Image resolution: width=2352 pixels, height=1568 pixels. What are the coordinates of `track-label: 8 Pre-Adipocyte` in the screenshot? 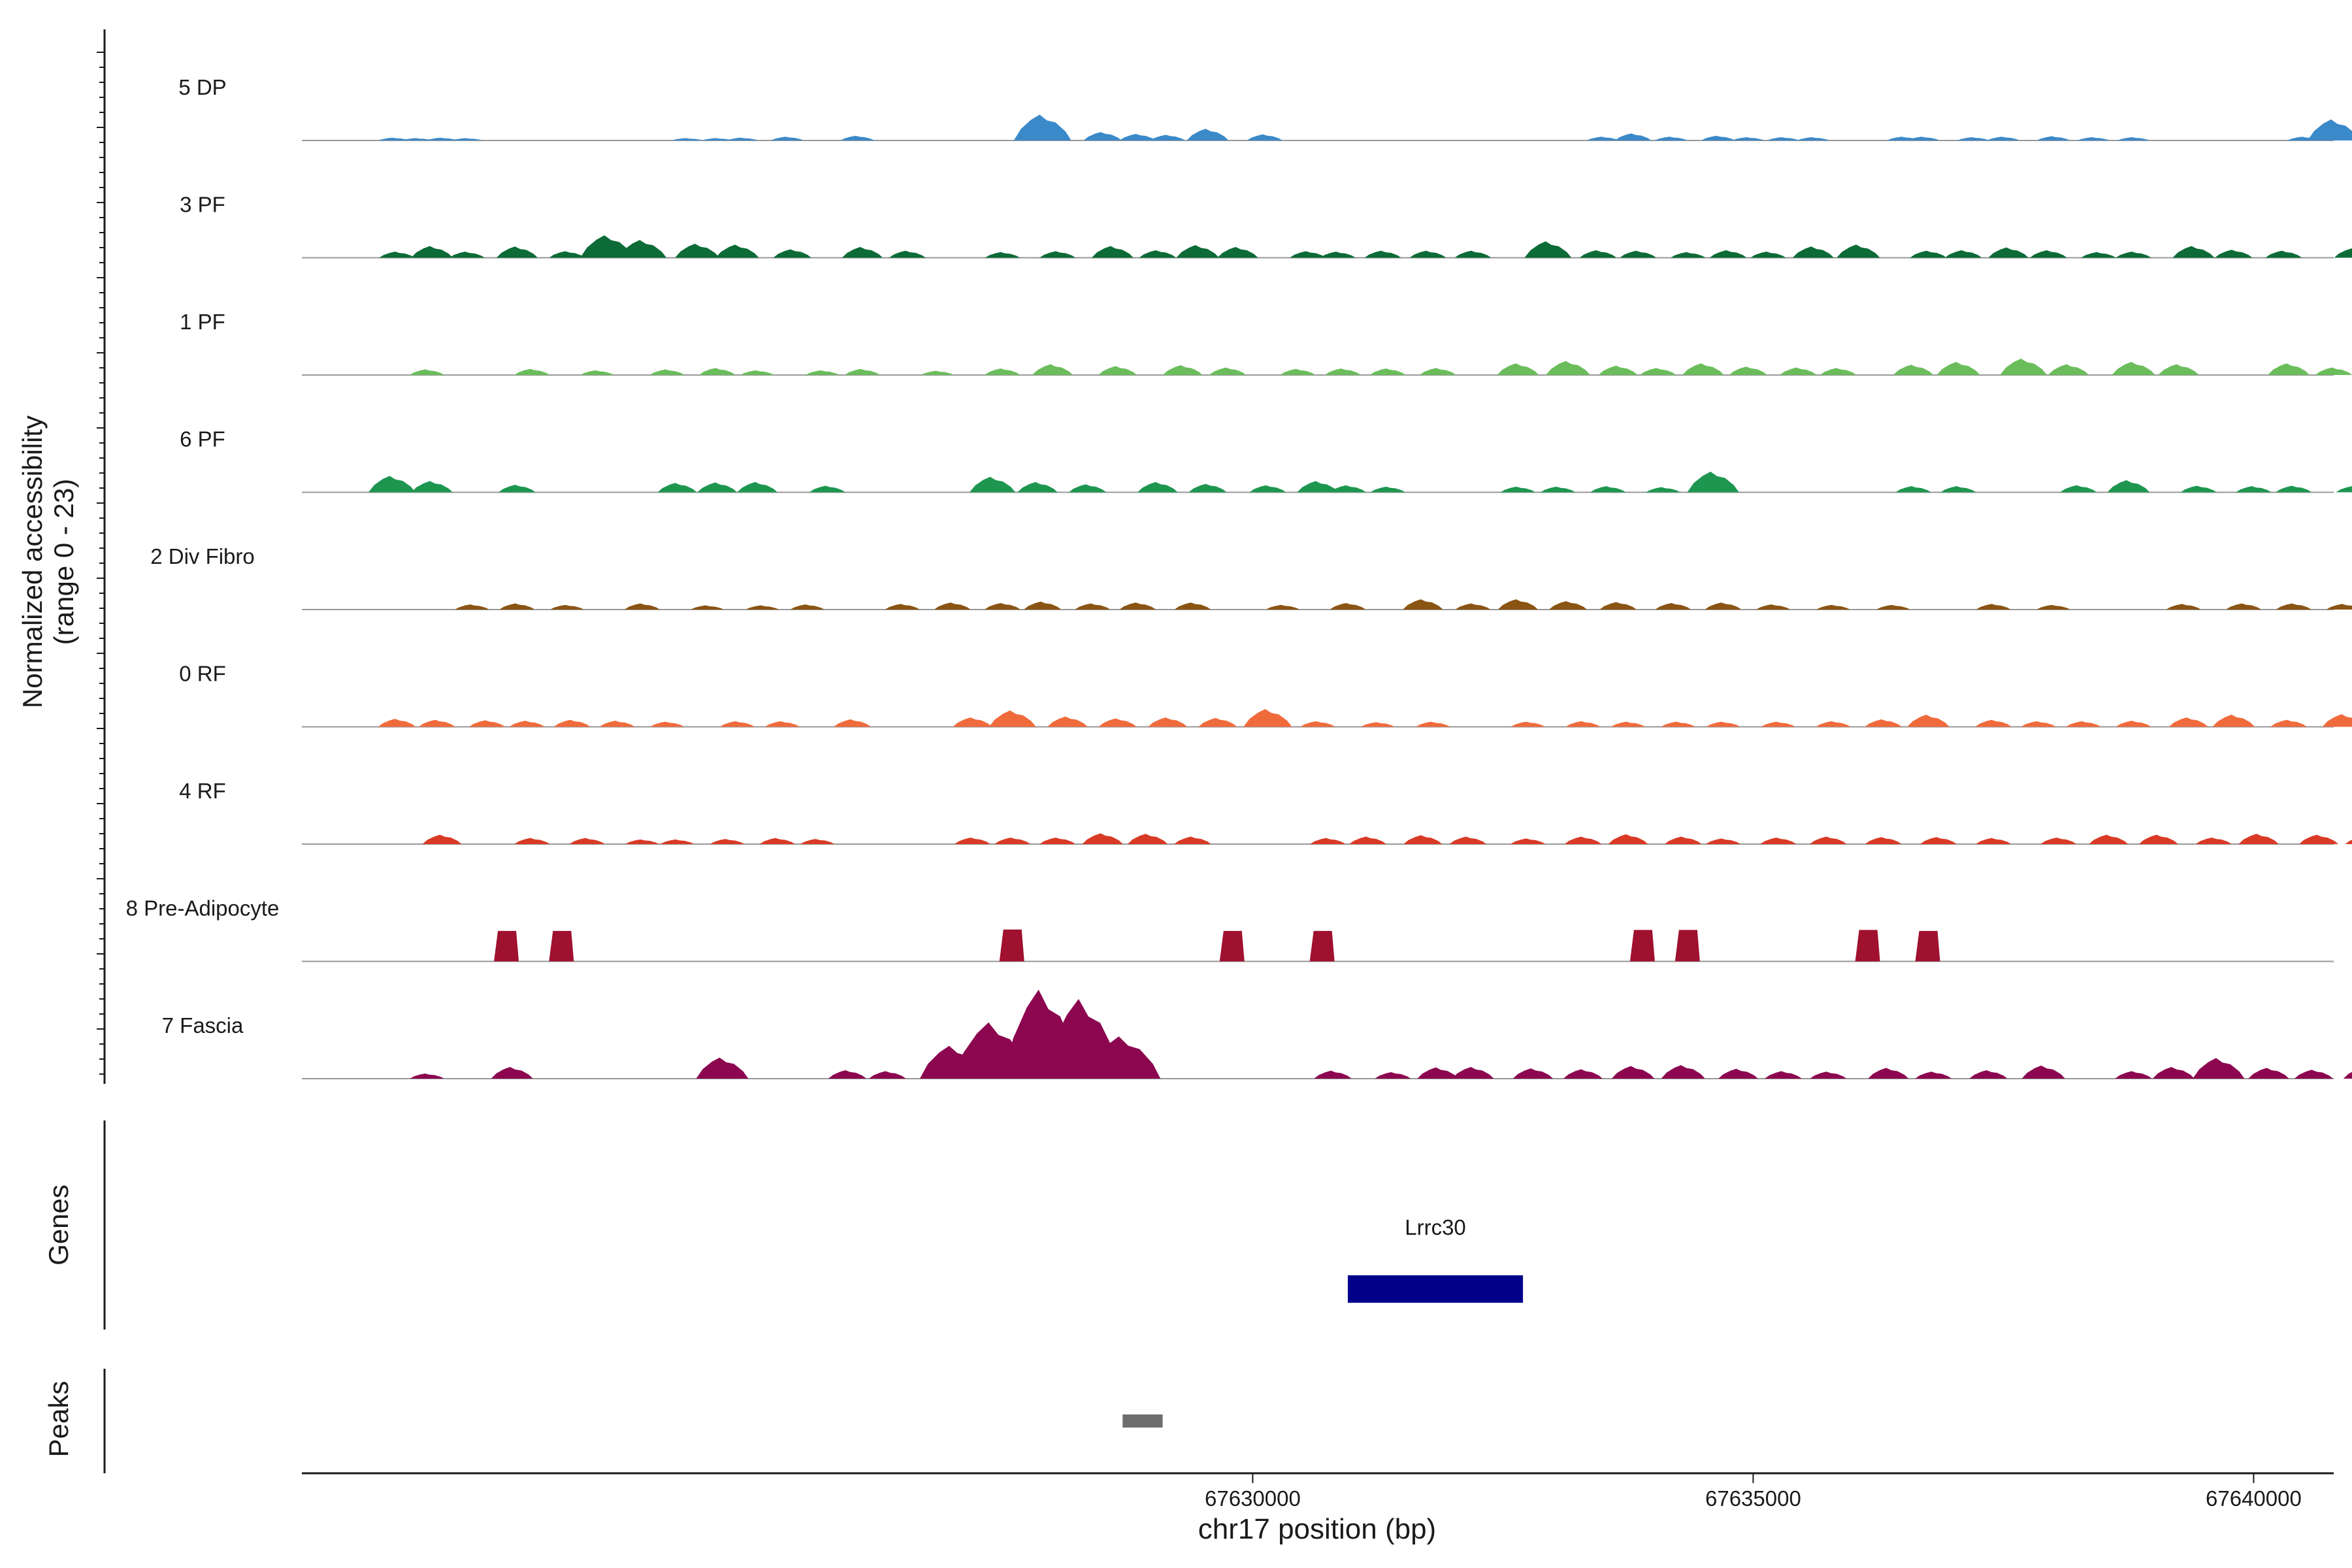 It's located at (203, 908).